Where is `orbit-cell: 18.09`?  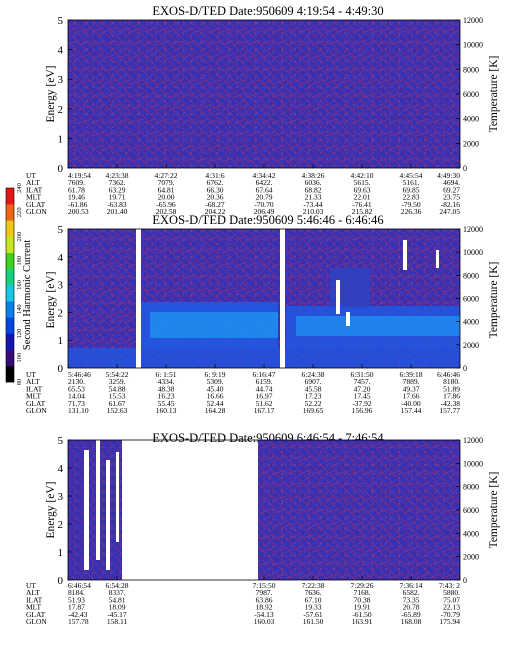 orbit-cell: 18.09 is located at coordinates (117, 607).